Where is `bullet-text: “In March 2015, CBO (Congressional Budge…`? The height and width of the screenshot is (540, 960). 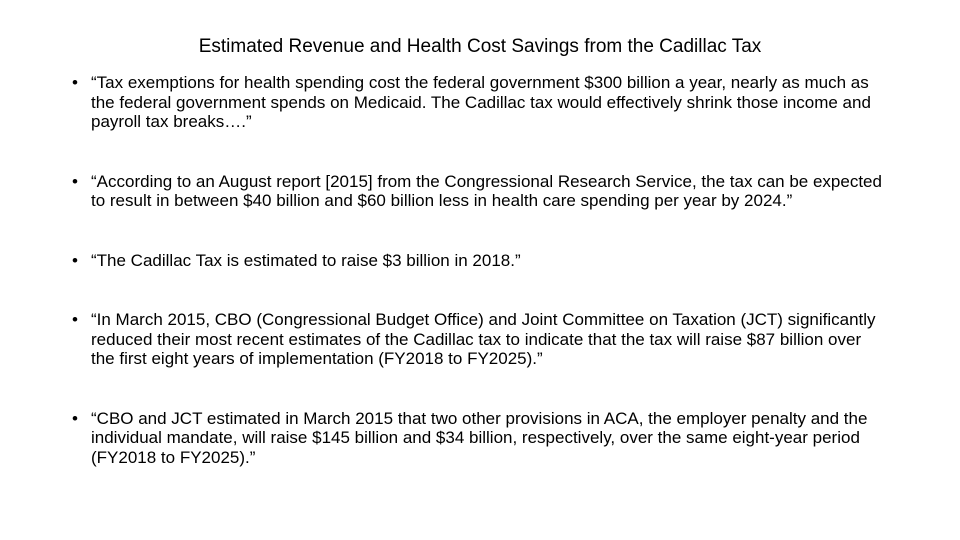
bullet-text: “In March 2015, CBO (Congressional Budge… is located at coordinates (483, 339).